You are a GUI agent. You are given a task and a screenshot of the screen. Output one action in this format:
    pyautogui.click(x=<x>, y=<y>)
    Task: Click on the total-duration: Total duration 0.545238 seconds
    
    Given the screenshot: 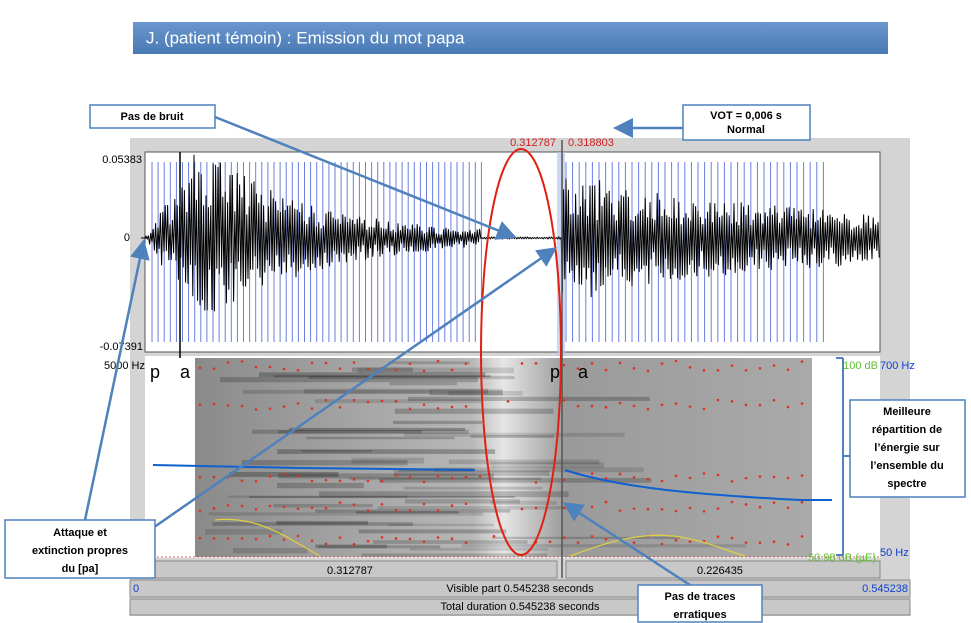 What is the action you would take?
    pyautogui.click(x=520, y=607)
    